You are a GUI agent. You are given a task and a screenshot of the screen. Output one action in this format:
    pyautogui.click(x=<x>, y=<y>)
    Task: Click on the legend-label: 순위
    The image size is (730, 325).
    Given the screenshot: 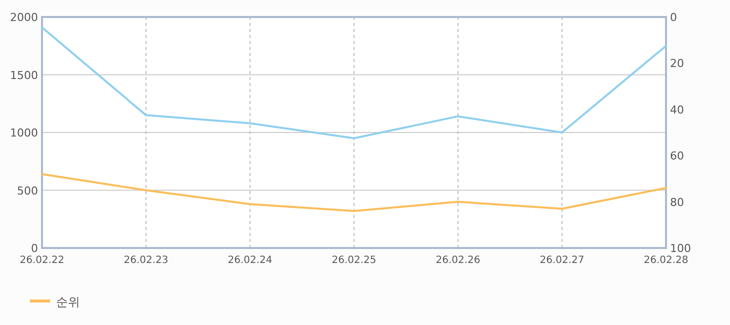 What is the action you would take?
    pyautogui.click(x=68, y=302)
    